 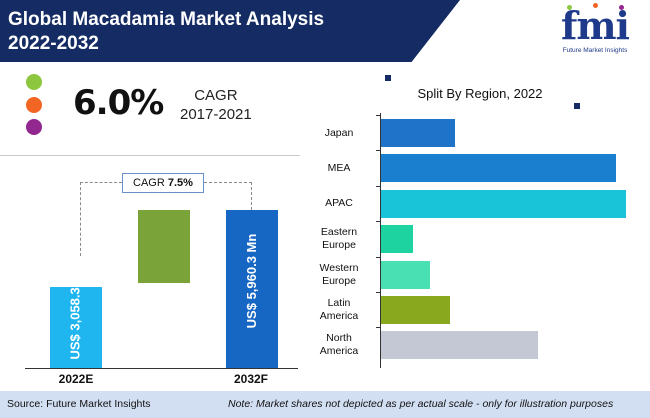 I want to click on region-label-line: APAC, so click(x=339, y=203).